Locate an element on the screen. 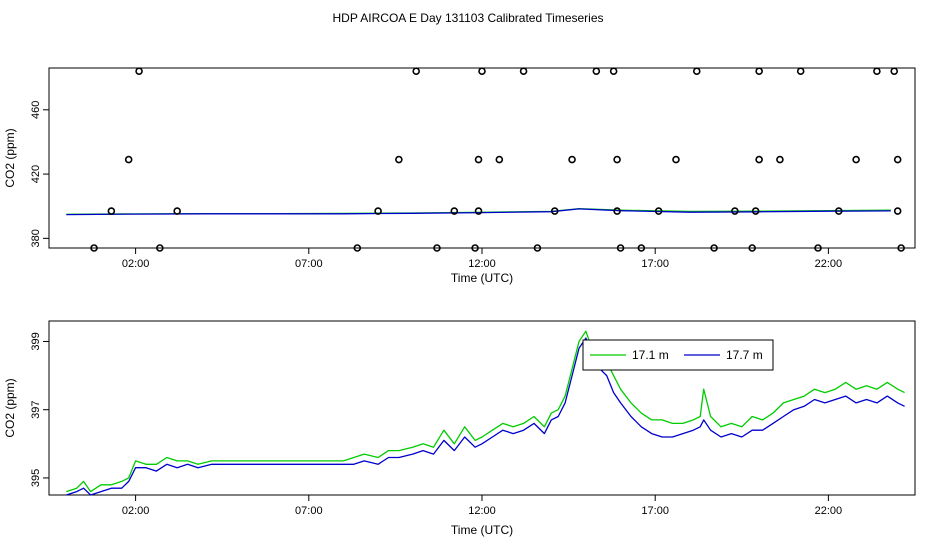 This screenshot has height=545, width=936. y-tick-label: 399 is located at coordinates (36, 341).